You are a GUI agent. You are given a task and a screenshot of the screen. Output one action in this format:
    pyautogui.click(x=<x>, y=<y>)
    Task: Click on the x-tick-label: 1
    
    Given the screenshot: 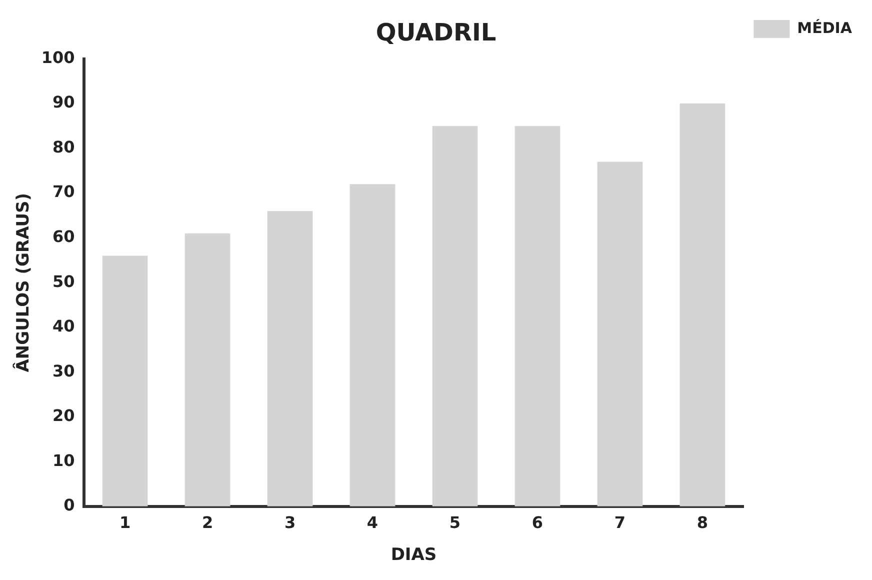 What is the action you would take?
    pyautogui.click(x=125, y=522)
    